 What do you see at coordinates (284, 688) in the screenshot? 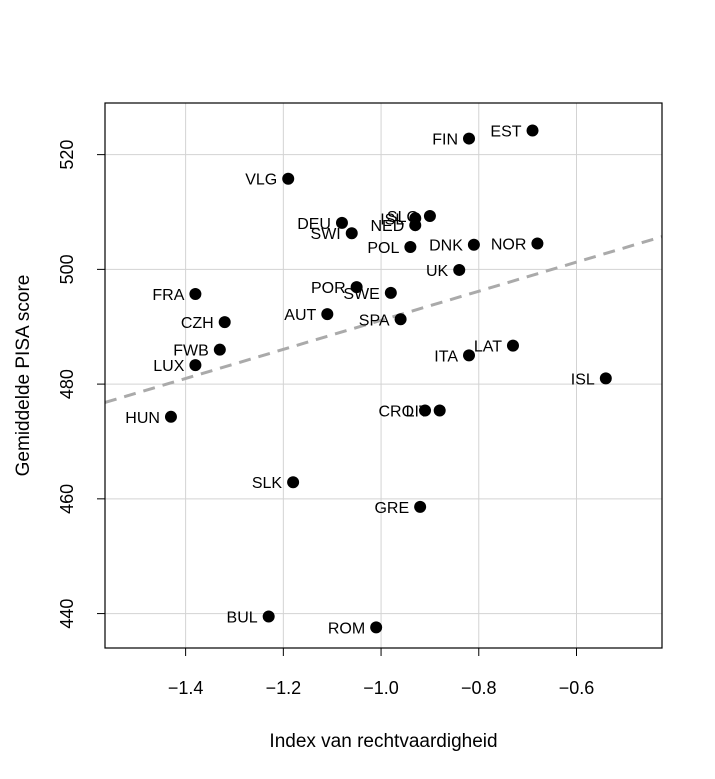
I see `x-tick-label: −1.2` at bounding box center [284, 688].